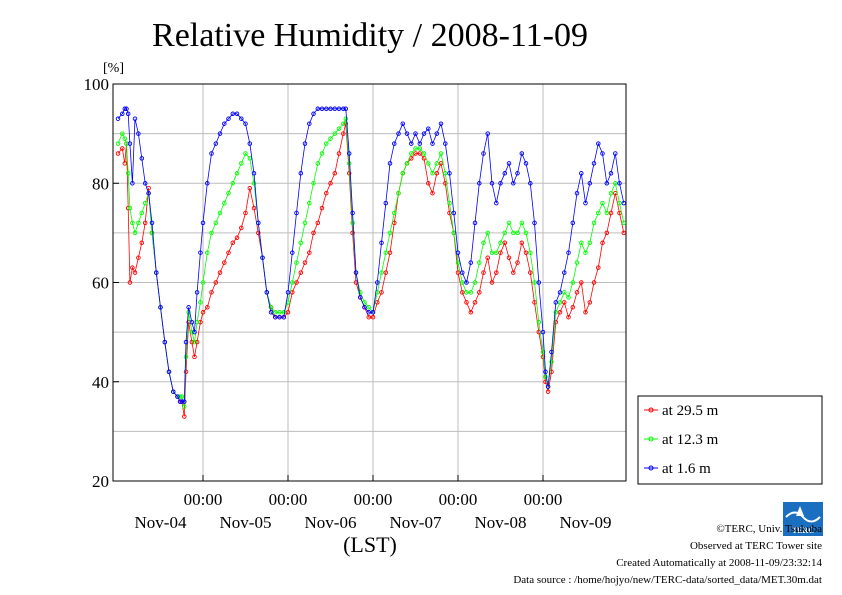 The image size is (842, 595). What do you see at coordinates (690, 411) in the screenshot?
I see `legend-label: at 29.5 m` at bounding box center [690, 411].